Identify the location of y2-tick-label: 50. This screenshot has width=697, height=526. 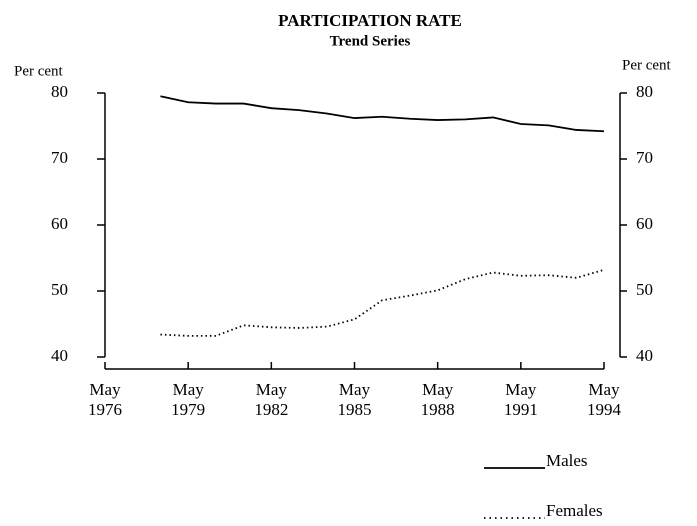
(644, 289).